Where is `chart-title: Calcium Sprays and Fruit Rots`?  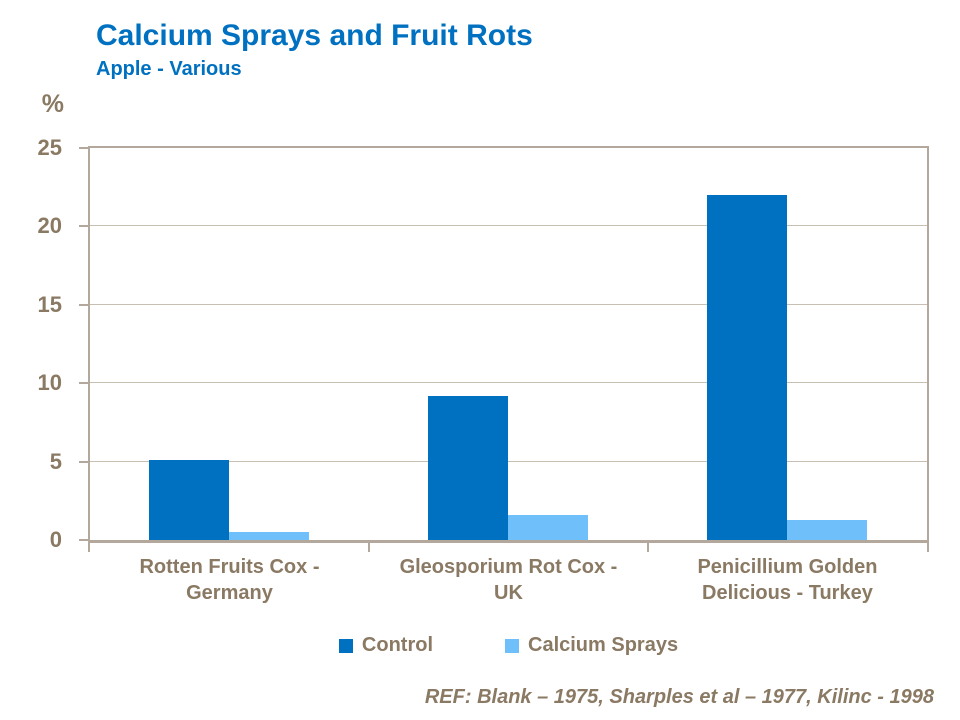 chart-title: Calcium Sprays and Fruit Rots is located at coordinates (314, 35).